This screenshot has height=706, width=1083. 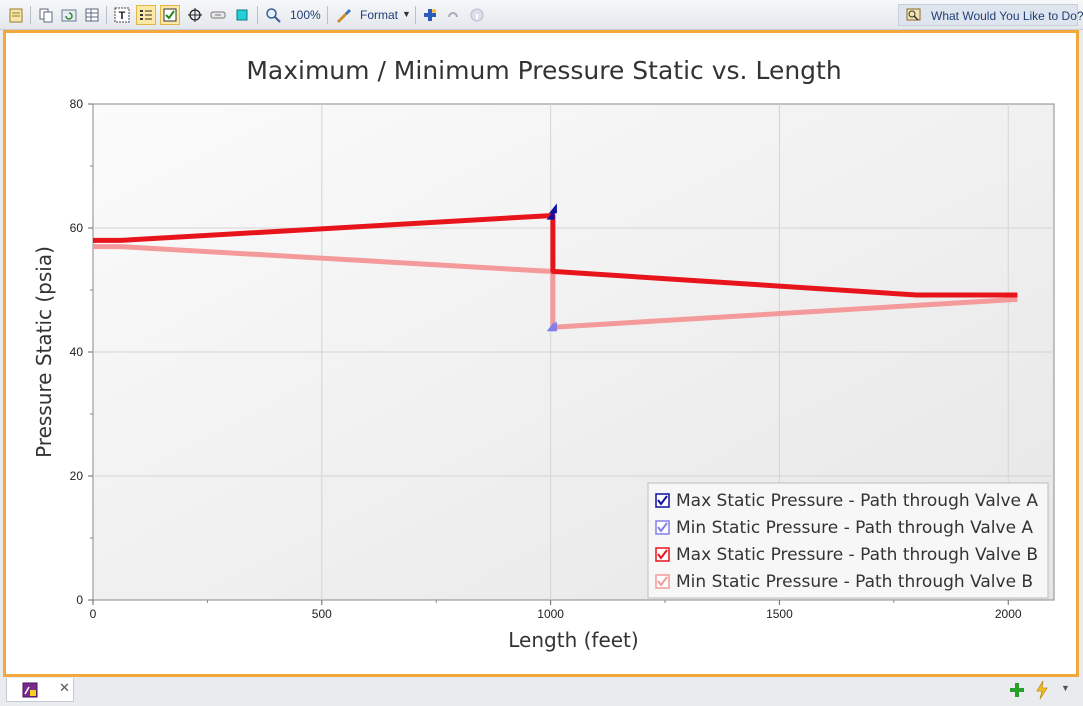 I want to click on info-icon, so click(x=477, y=15).